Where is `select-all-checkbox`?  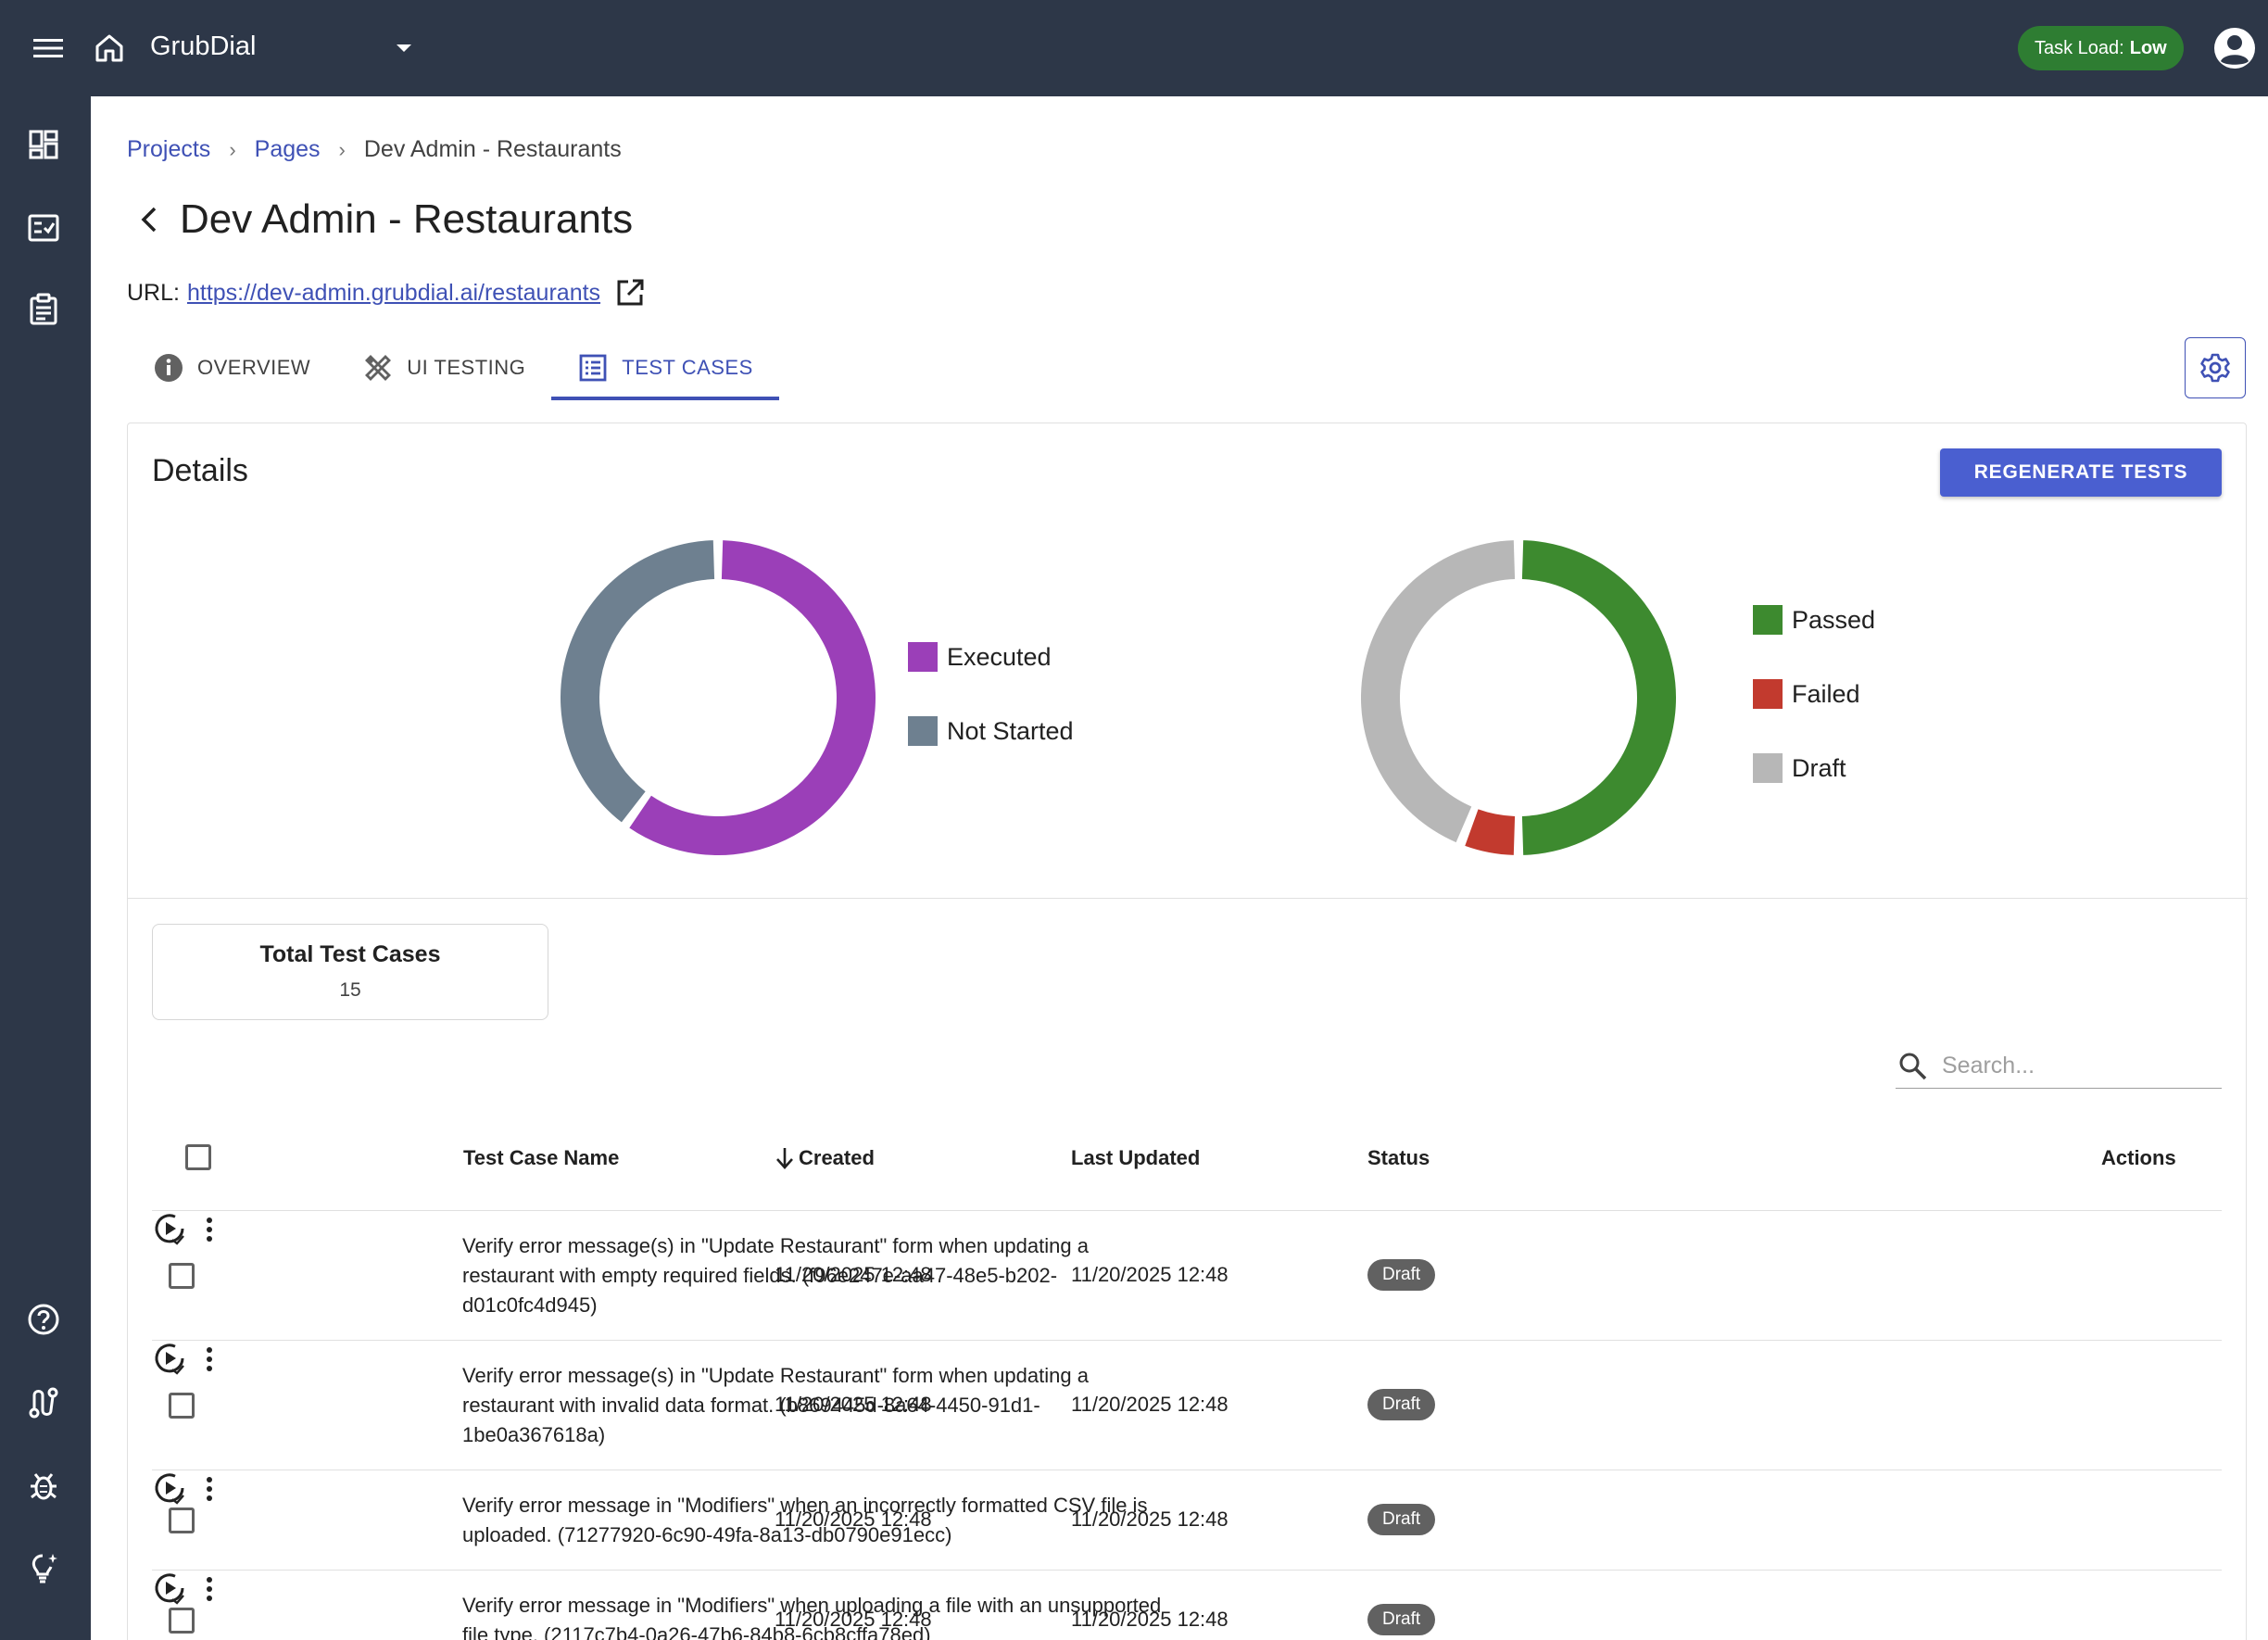 select-all-checkbox is located at coordinates (198, 1157).